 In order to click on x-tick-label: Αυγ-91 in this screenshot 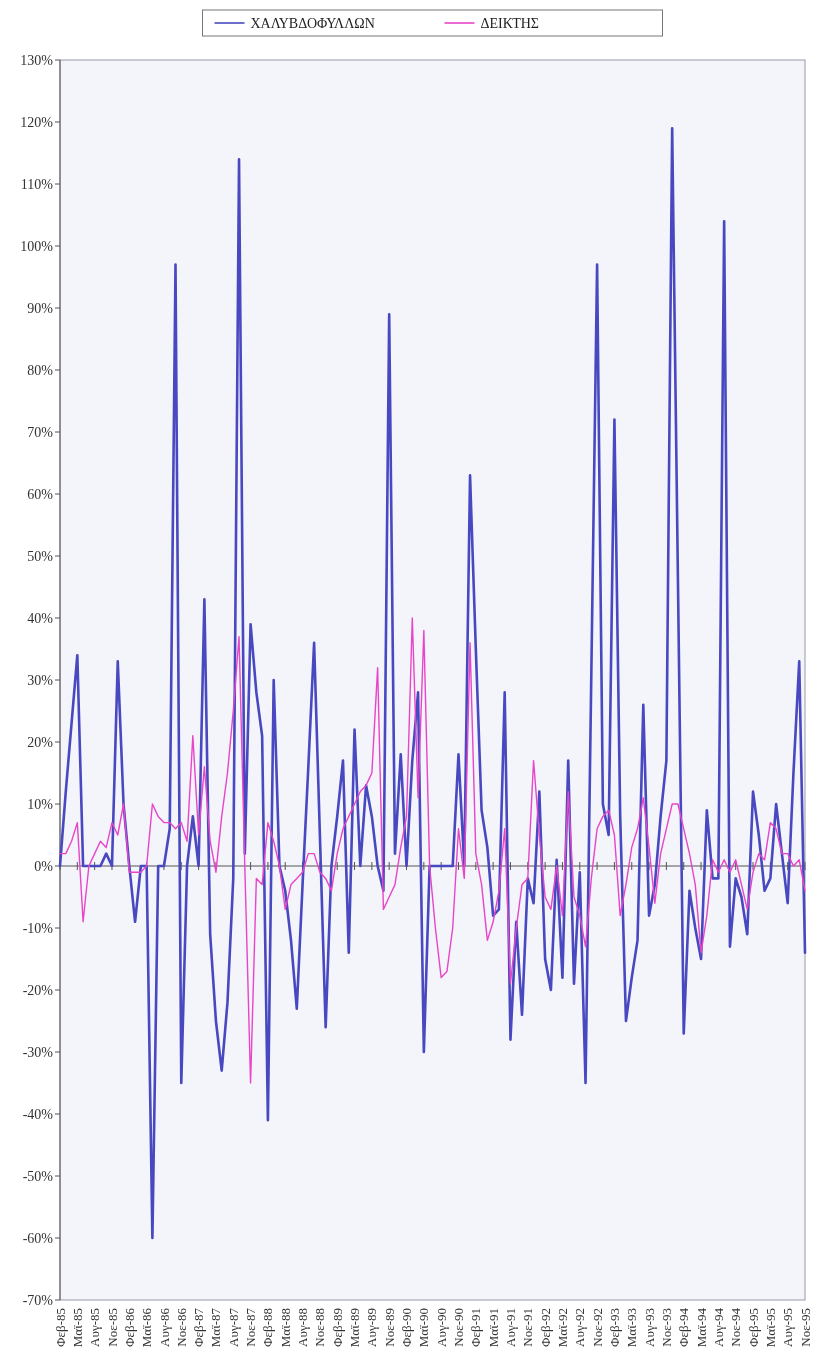, I will do `click(511, 1327)`.